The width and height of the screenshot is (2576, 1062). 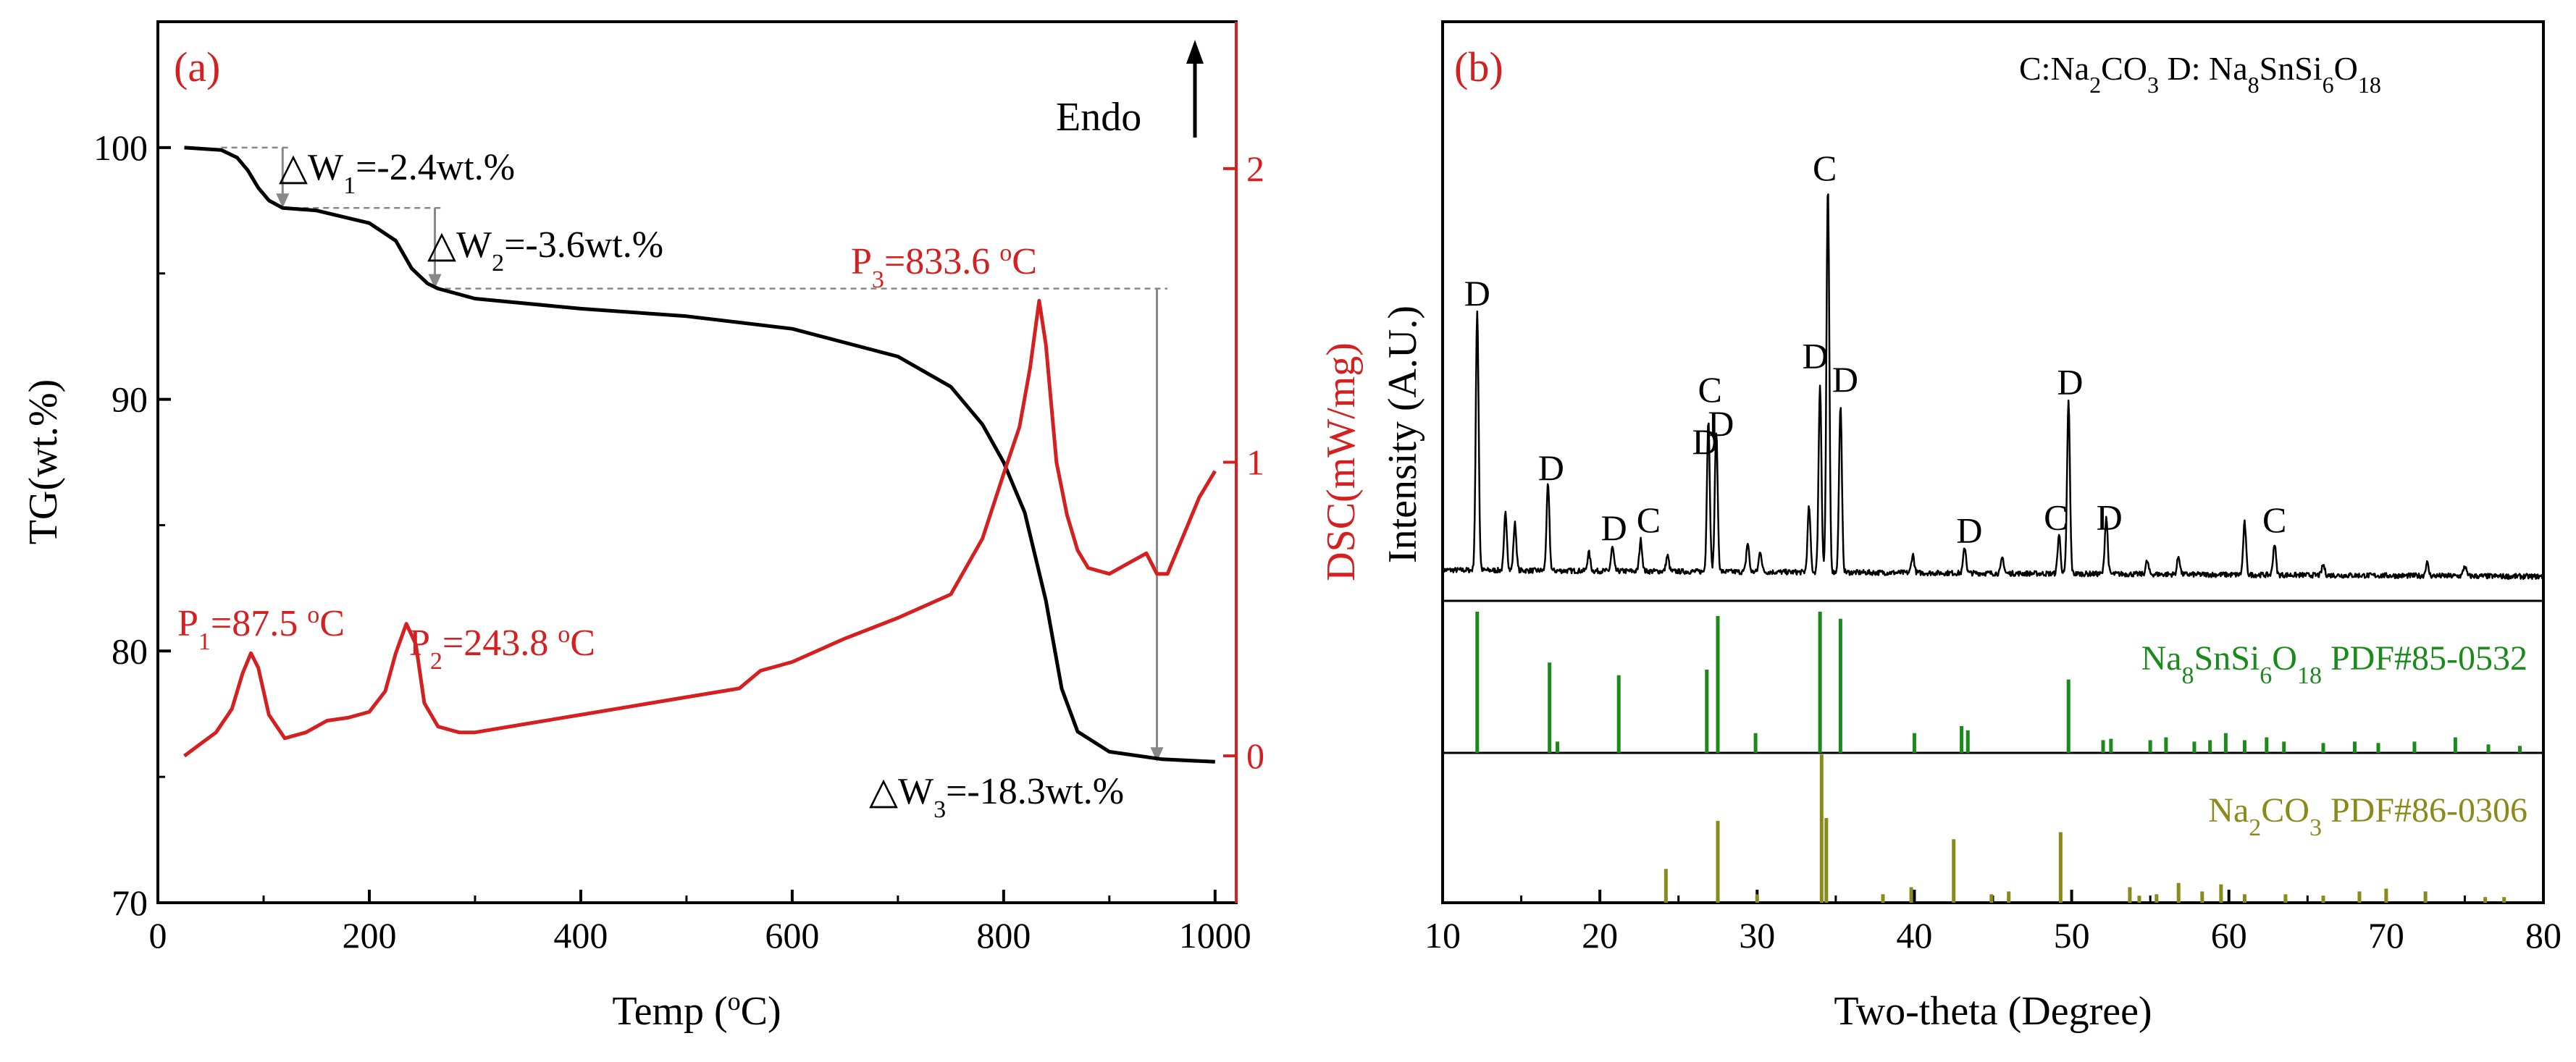 What do you see at coordinates (1255, 463) in the screenshot?
I see `panel-a-y2-tick-label: 1` at bounding box center [1255, 463].